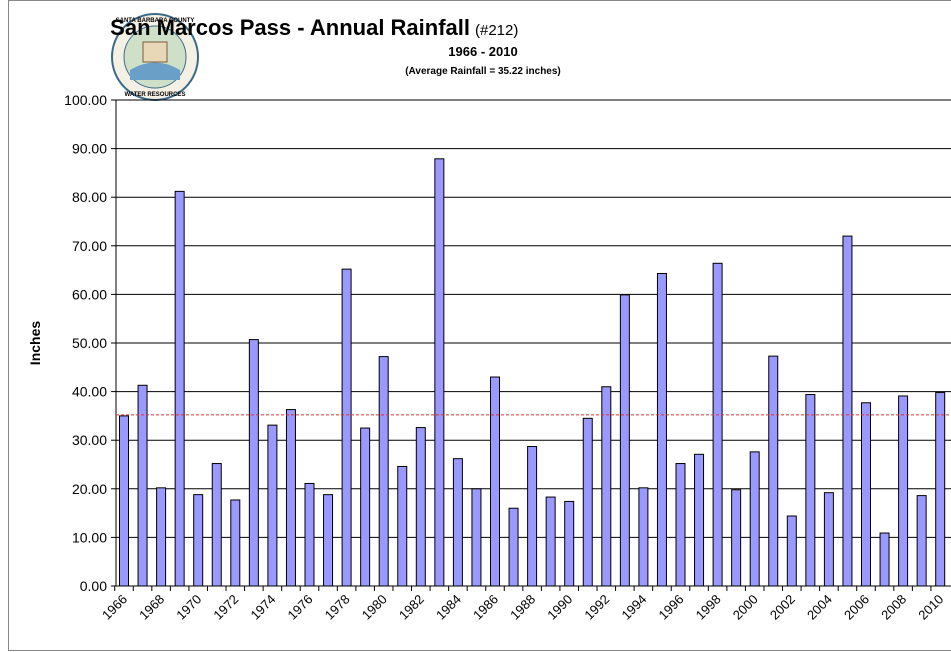  What do you see at coordinates (89, 489) in the screenshot?
I see `y-tick-label: 20.00` at bounding box center [89, 489].